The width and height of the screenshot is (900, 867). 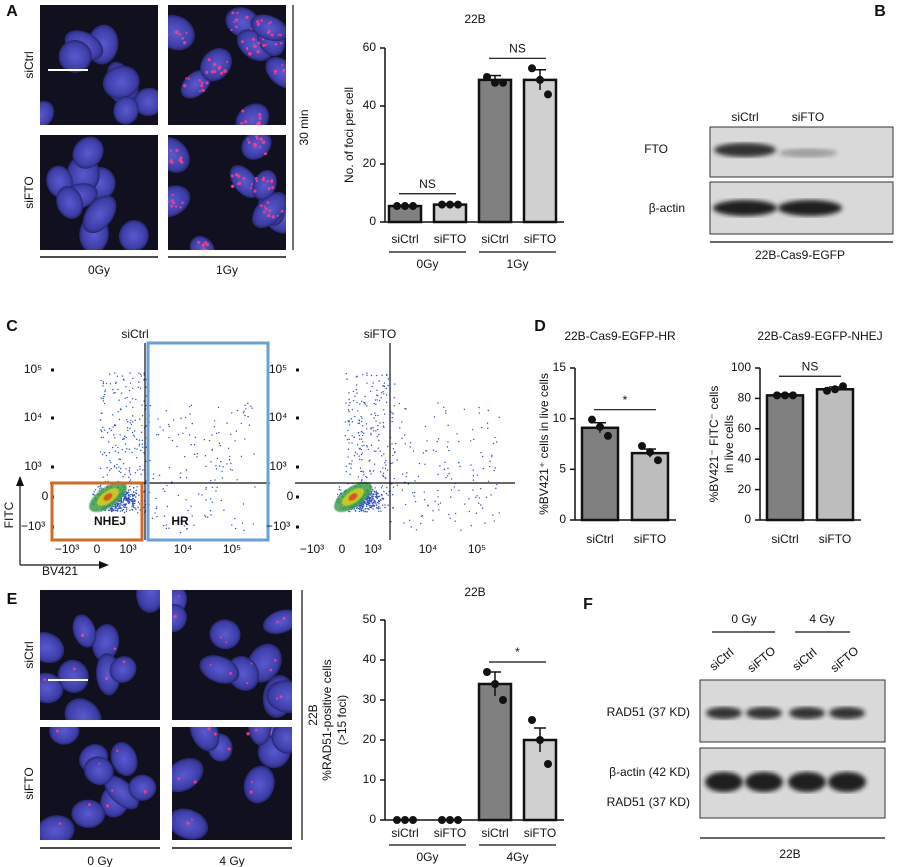 What do you see at coordinates (745, 398) in the screenshot?
I see `y-tick-label: 80` at bounding box center [745, 398].